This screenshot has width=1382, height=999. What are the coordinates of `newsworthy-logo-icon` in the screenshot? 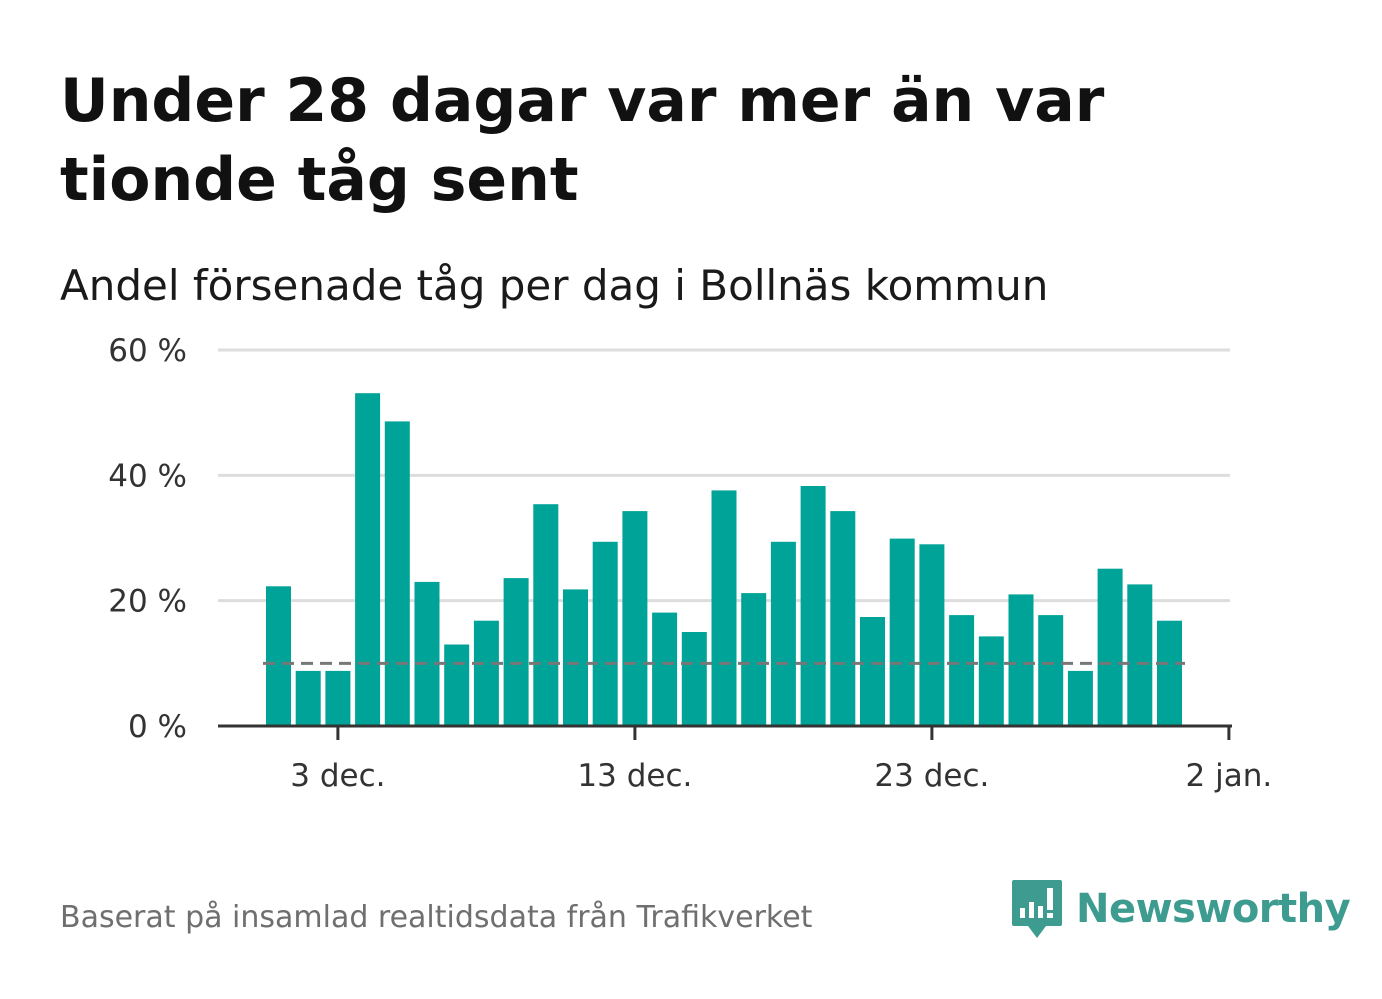 It's located at (1037, 909).